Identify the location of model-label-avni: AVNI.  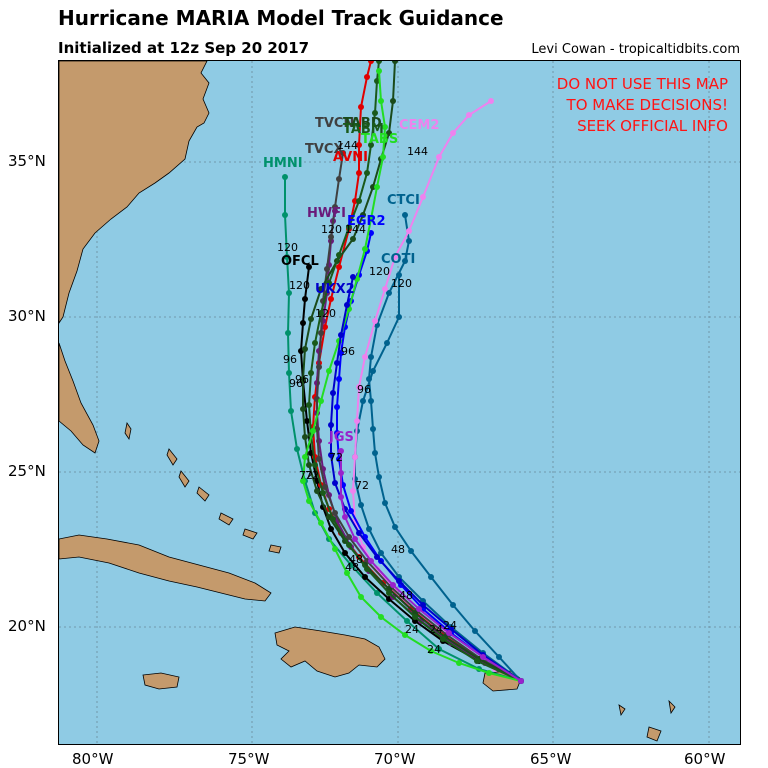
(350, 157).